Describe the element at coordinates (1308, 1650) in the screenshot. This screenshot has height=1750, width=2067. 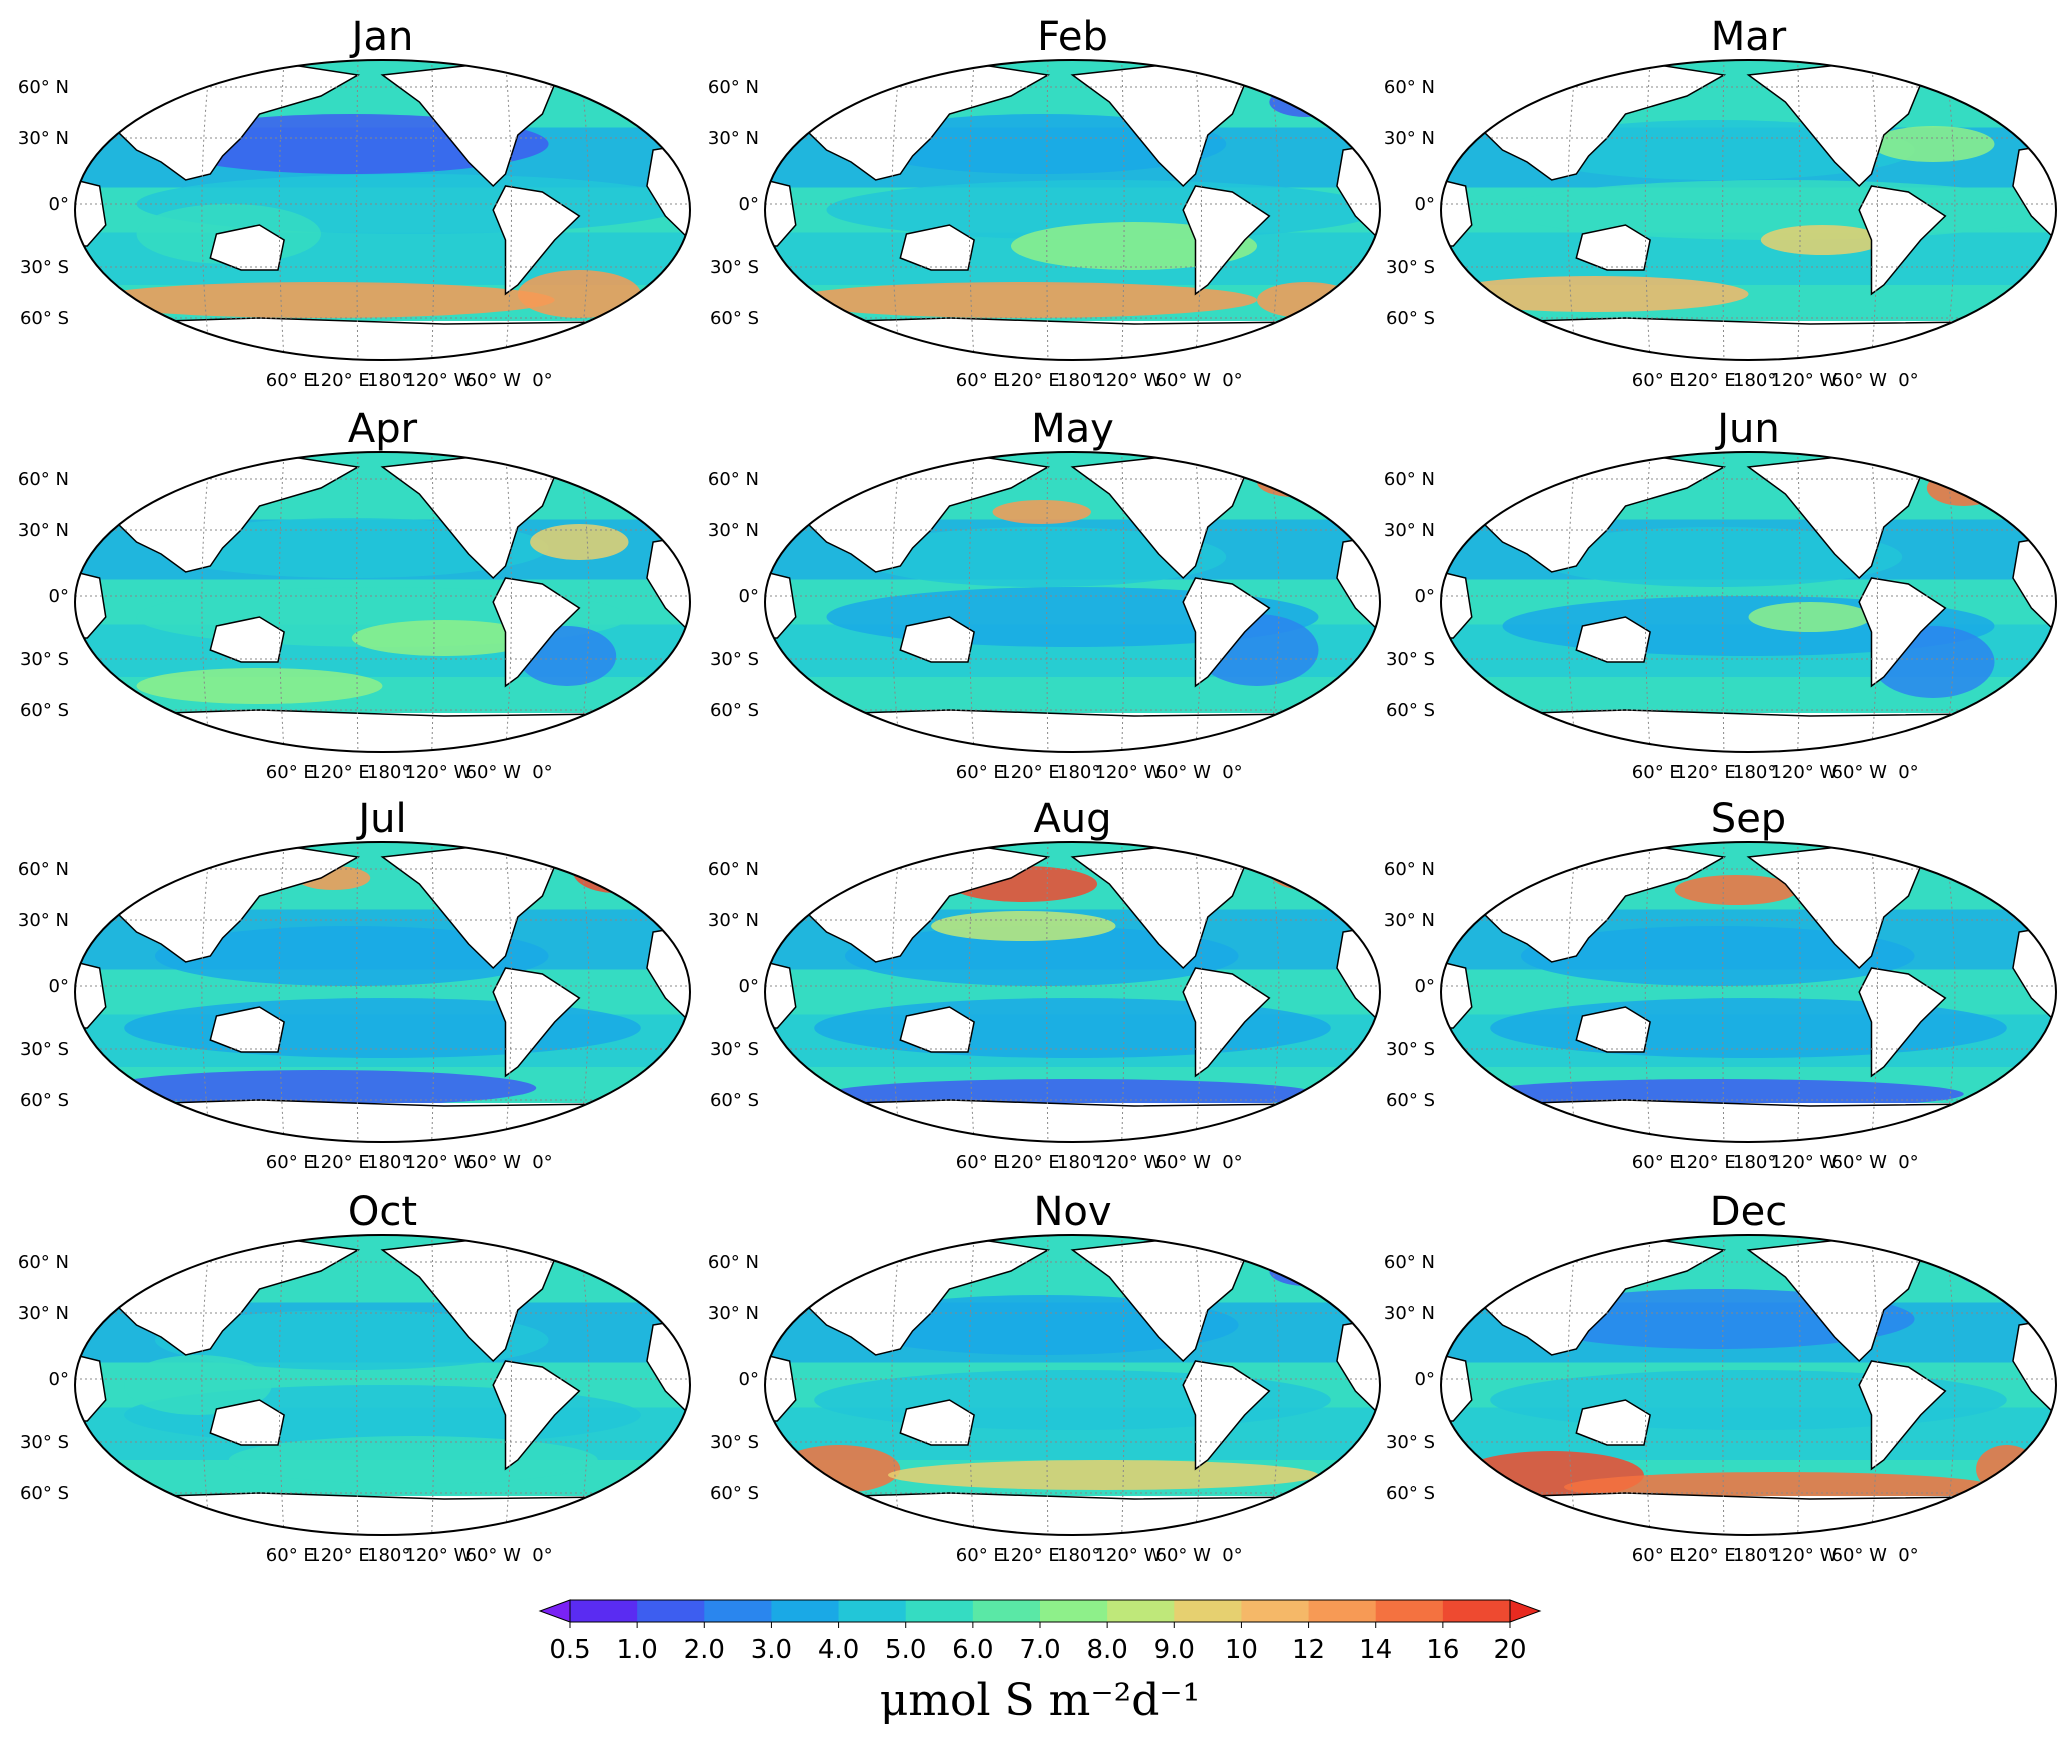
I see `colorbar-tick-label: 12` at that location.